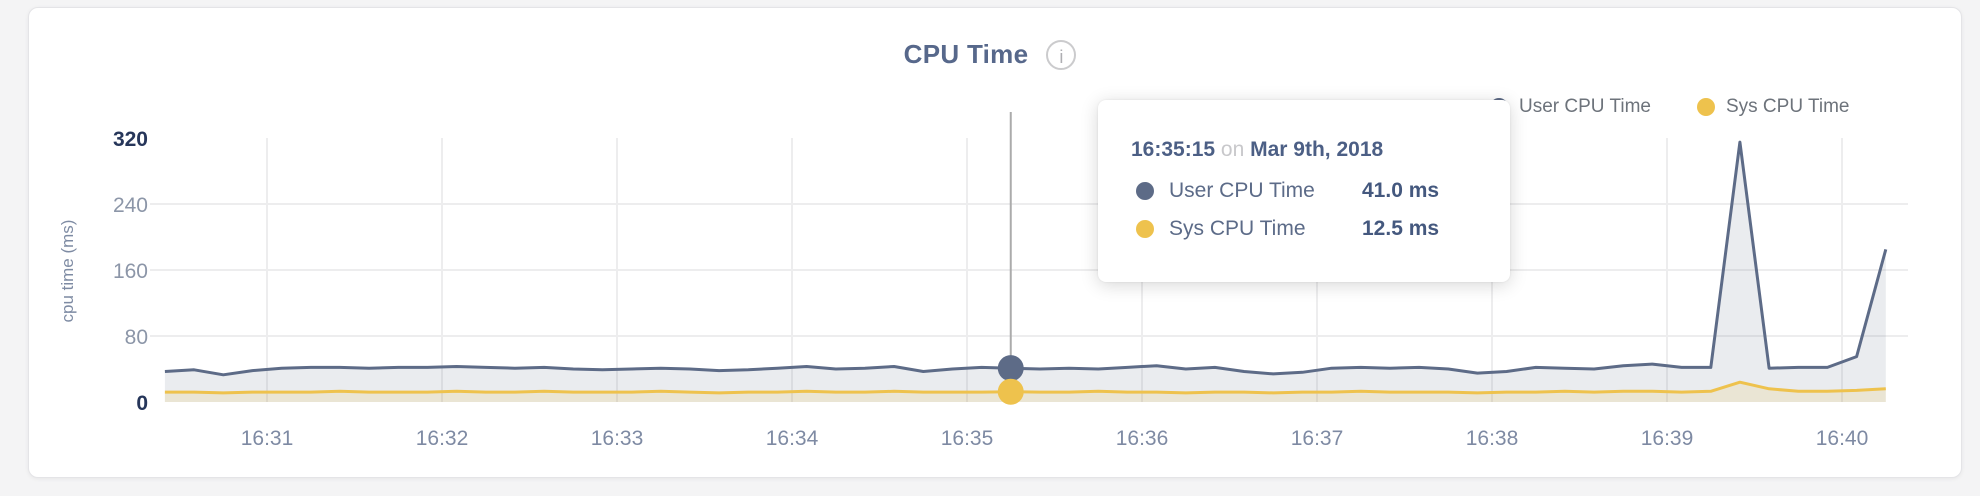  What do you see at coordinates (67, 271) in the screenshot?
I see `y-axis-label: cpu time (ms)` at bounding box center [67, 271].